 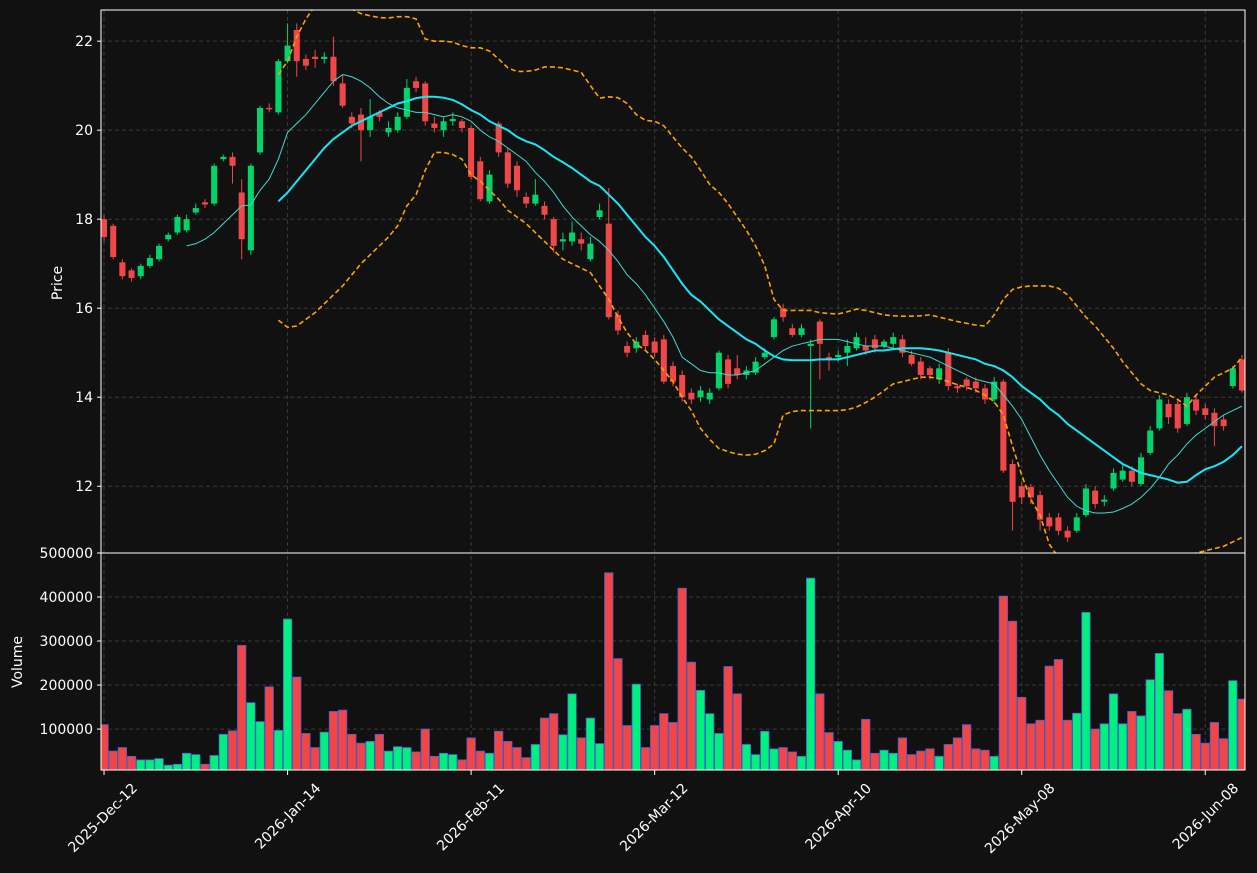 I want to click on y-tick-label: 500000, so click(x=66, y=554).